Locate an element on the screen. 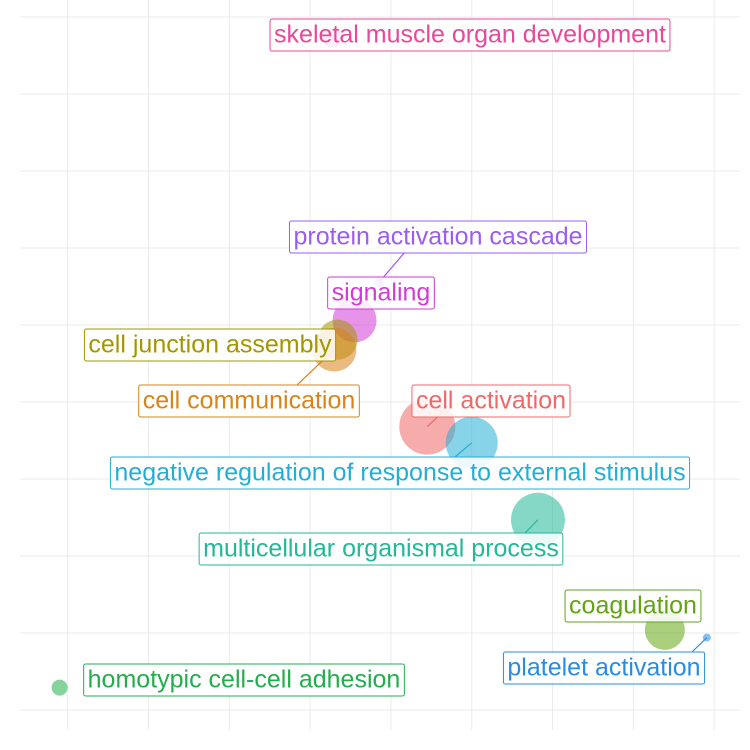  point-label: cell communication is located at coordinates (249, 401).